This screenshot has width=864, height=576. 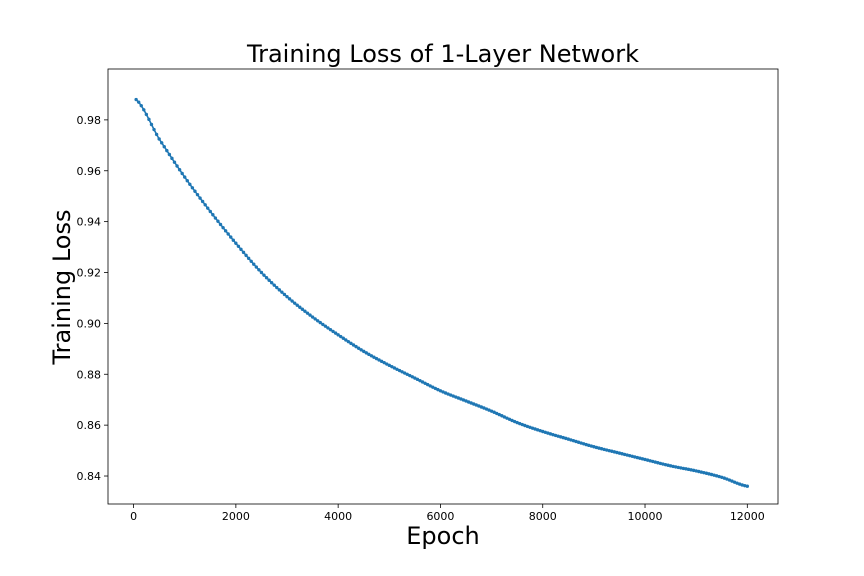 What do you see at coordinates (236, 516) in the screenshot?
I see `x-tick-label: 2000` at bounding box center [236, 516].